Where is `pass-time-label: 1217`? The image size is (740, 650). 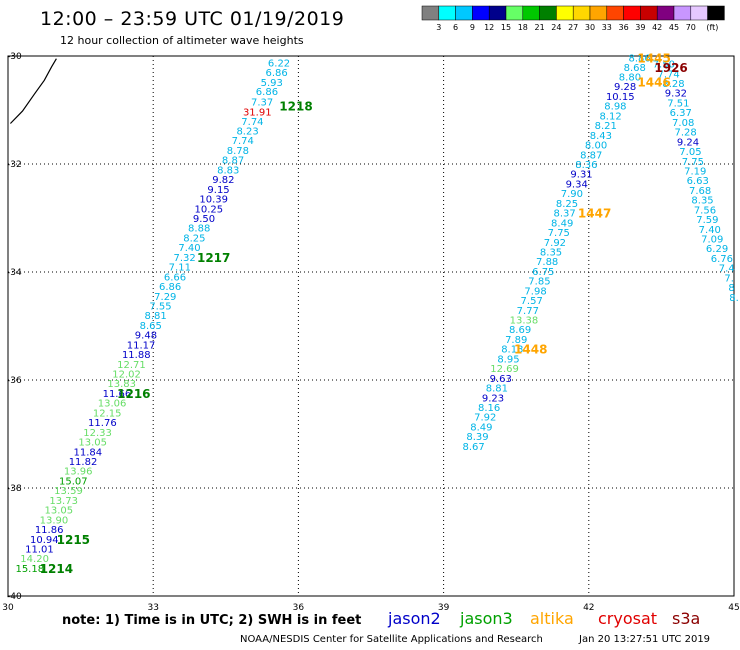 pass-time-label: 1217 is located at coordinates (213, 258).